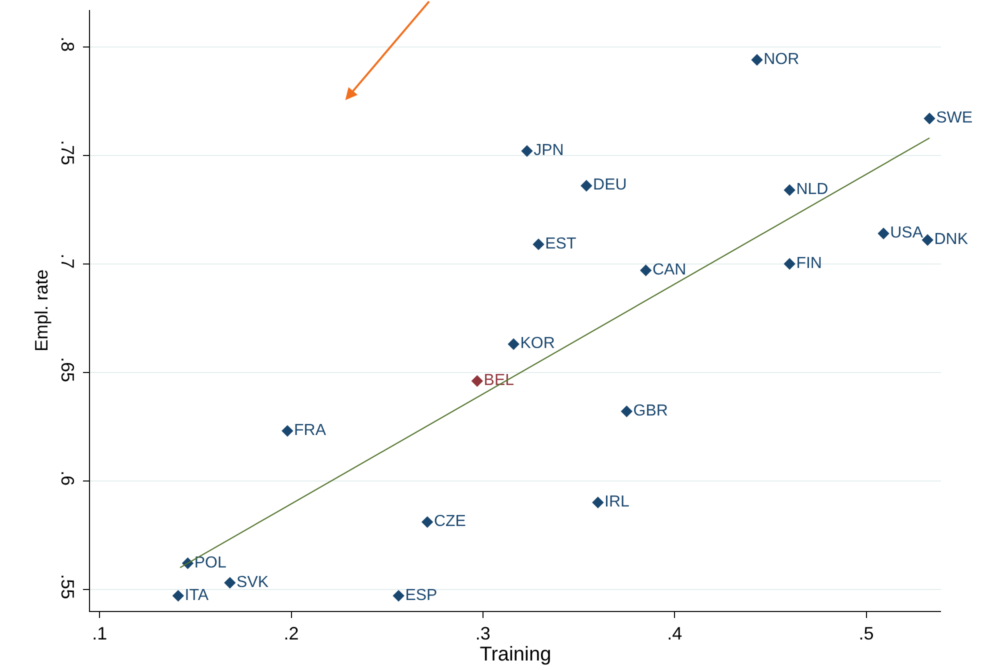 The height and width of the screenshot is (670, 981). What do you see at coordinates (450, 521) in the screenshot?
I see `data-label: CZE` at bounding box center [450, 521].